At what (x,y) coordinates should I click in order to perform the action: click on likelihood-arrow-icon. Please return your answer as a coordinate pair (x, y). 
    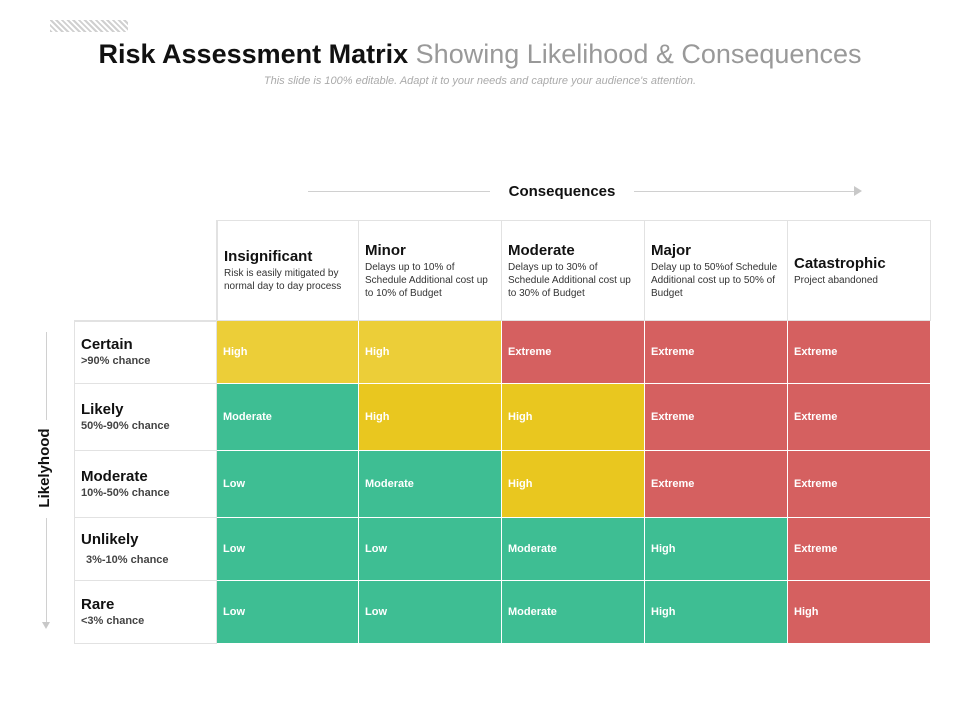
    Looking at the image, I should click on (46, 625).